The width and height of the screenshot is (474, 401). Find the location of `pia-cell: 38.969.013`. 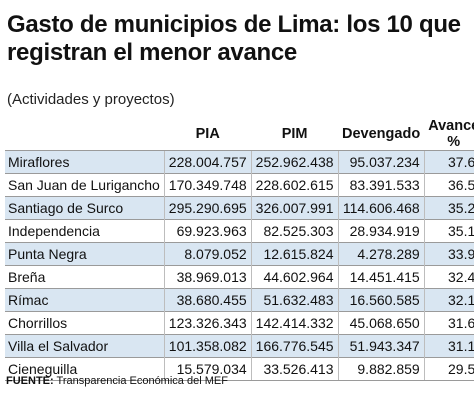

pia-cell: 38.969.013 is located at coordinates (207, 277).